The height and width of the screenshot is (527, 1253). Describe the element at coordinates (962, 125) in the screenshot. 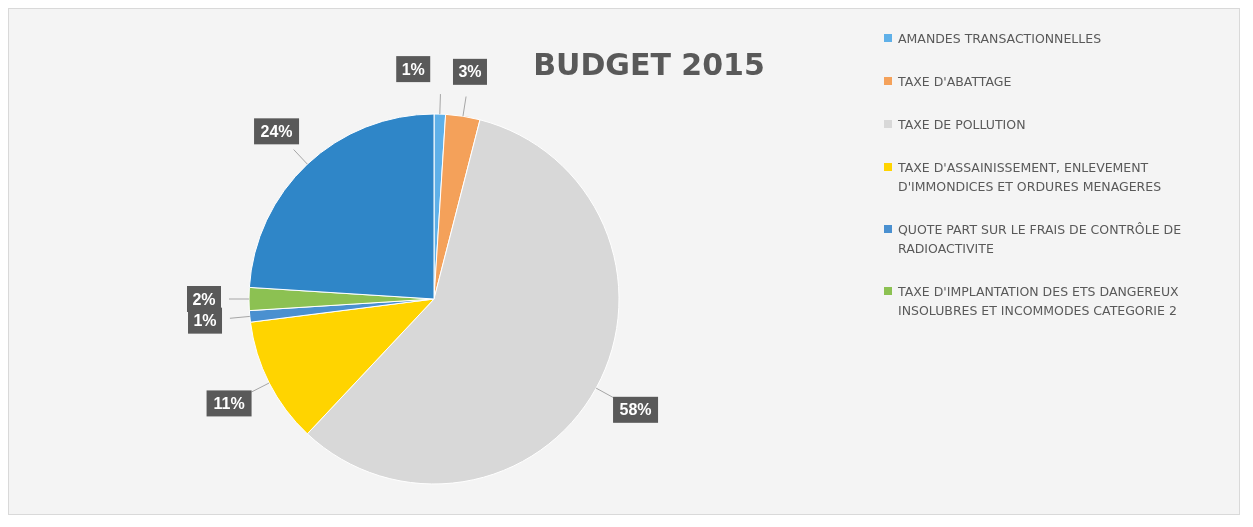

I see `legend-label: TAXE DE POLLUTION` at that location.